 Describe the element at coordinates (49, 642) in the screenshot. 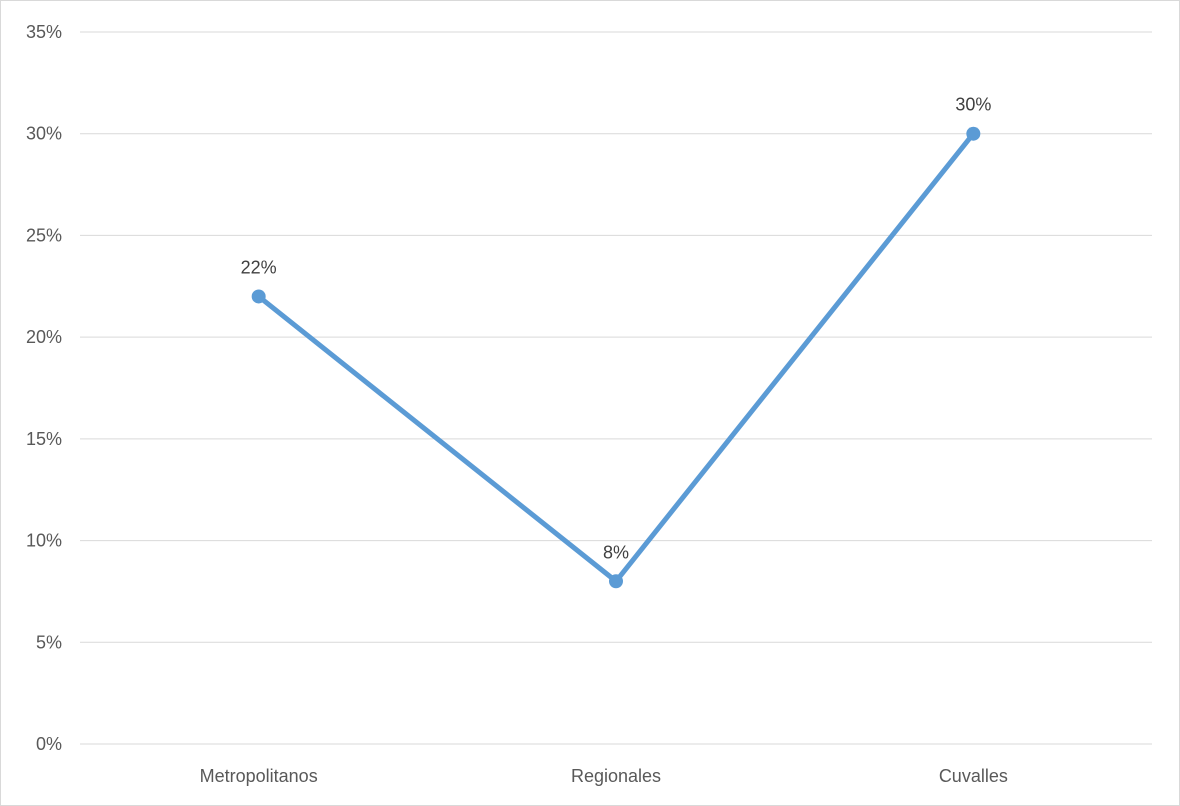

I see `y-tick-label: 5%` at that location.